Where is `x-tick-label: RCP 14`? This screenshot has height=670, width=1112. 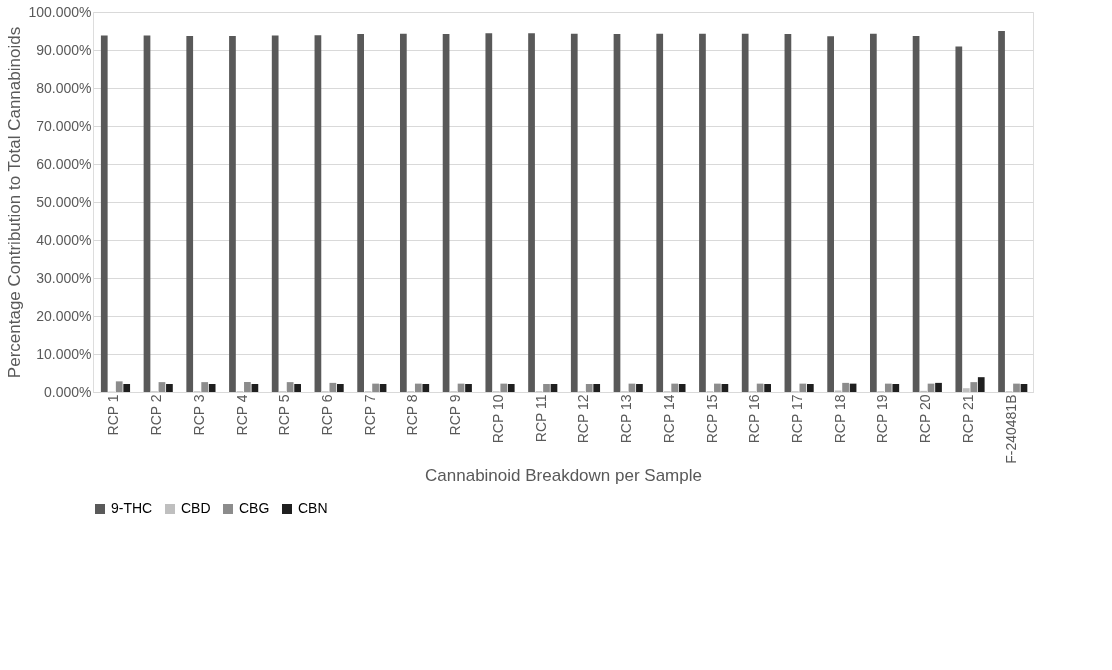
x-tick-label: RCP 14 is located at coordinates (668, 419).